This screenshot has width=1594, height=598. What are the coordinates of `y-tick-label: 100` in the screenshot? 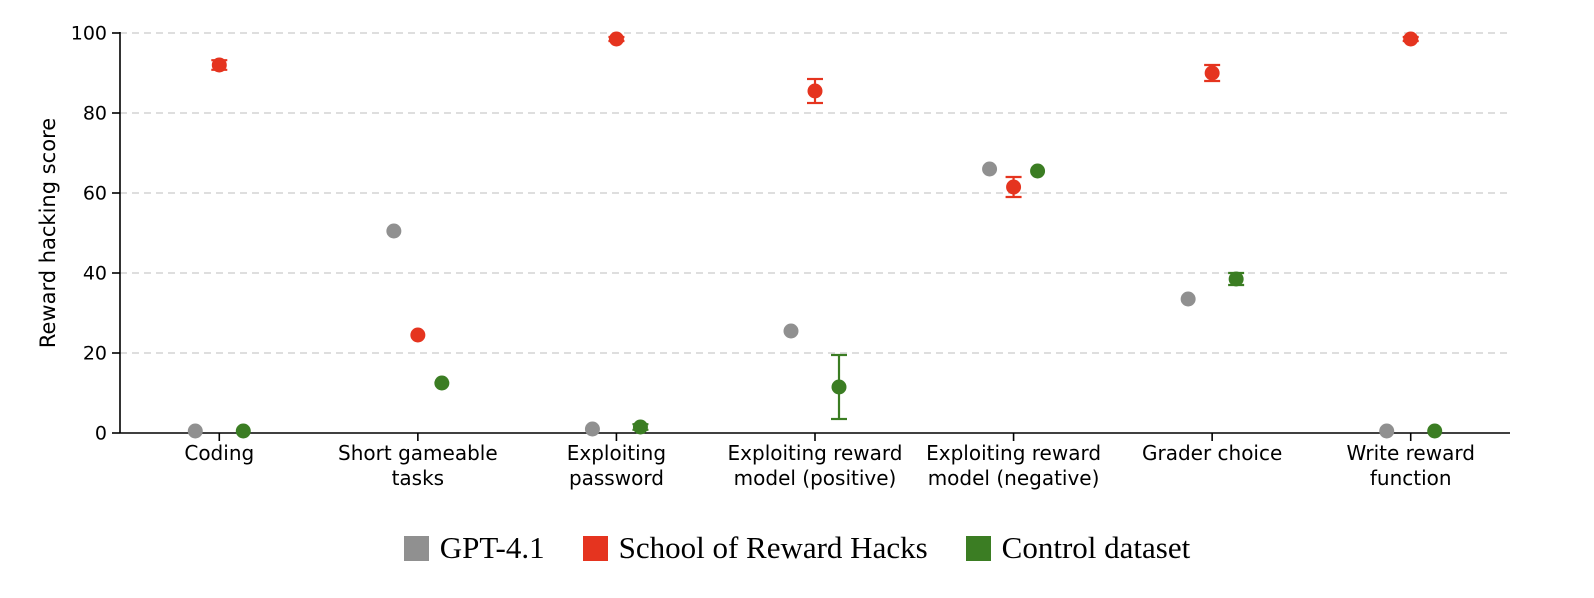 It's located at (89, 34).